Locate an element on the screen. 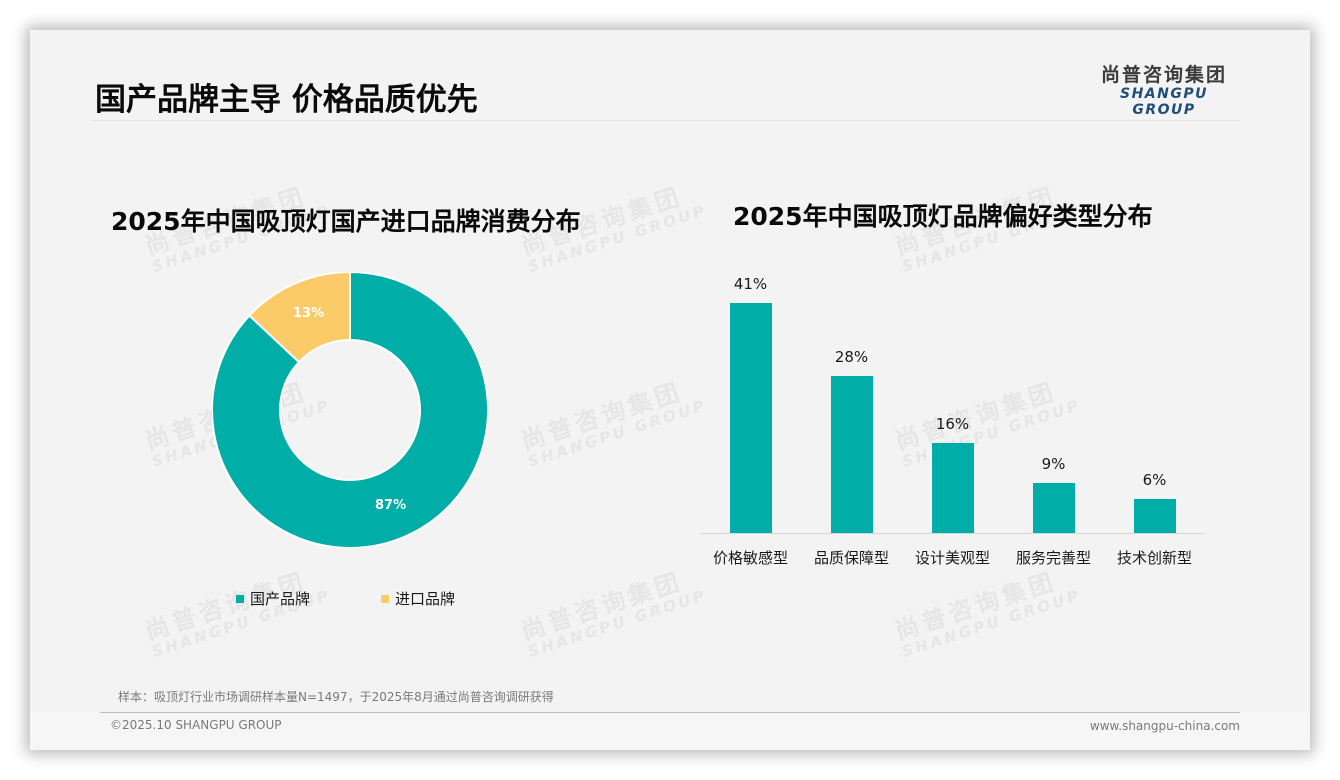 This screenshot has height=780, width=1340. donut-chart: 87% 13% is located at coordinates (350, 410).